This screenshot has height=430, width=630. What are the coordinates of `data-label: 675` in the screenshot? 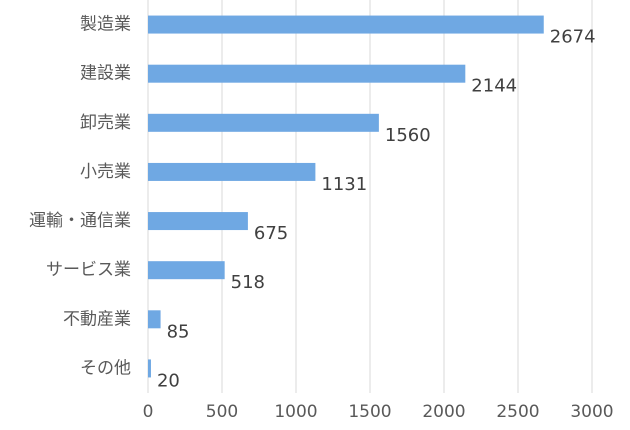 It's located at (271, 233).